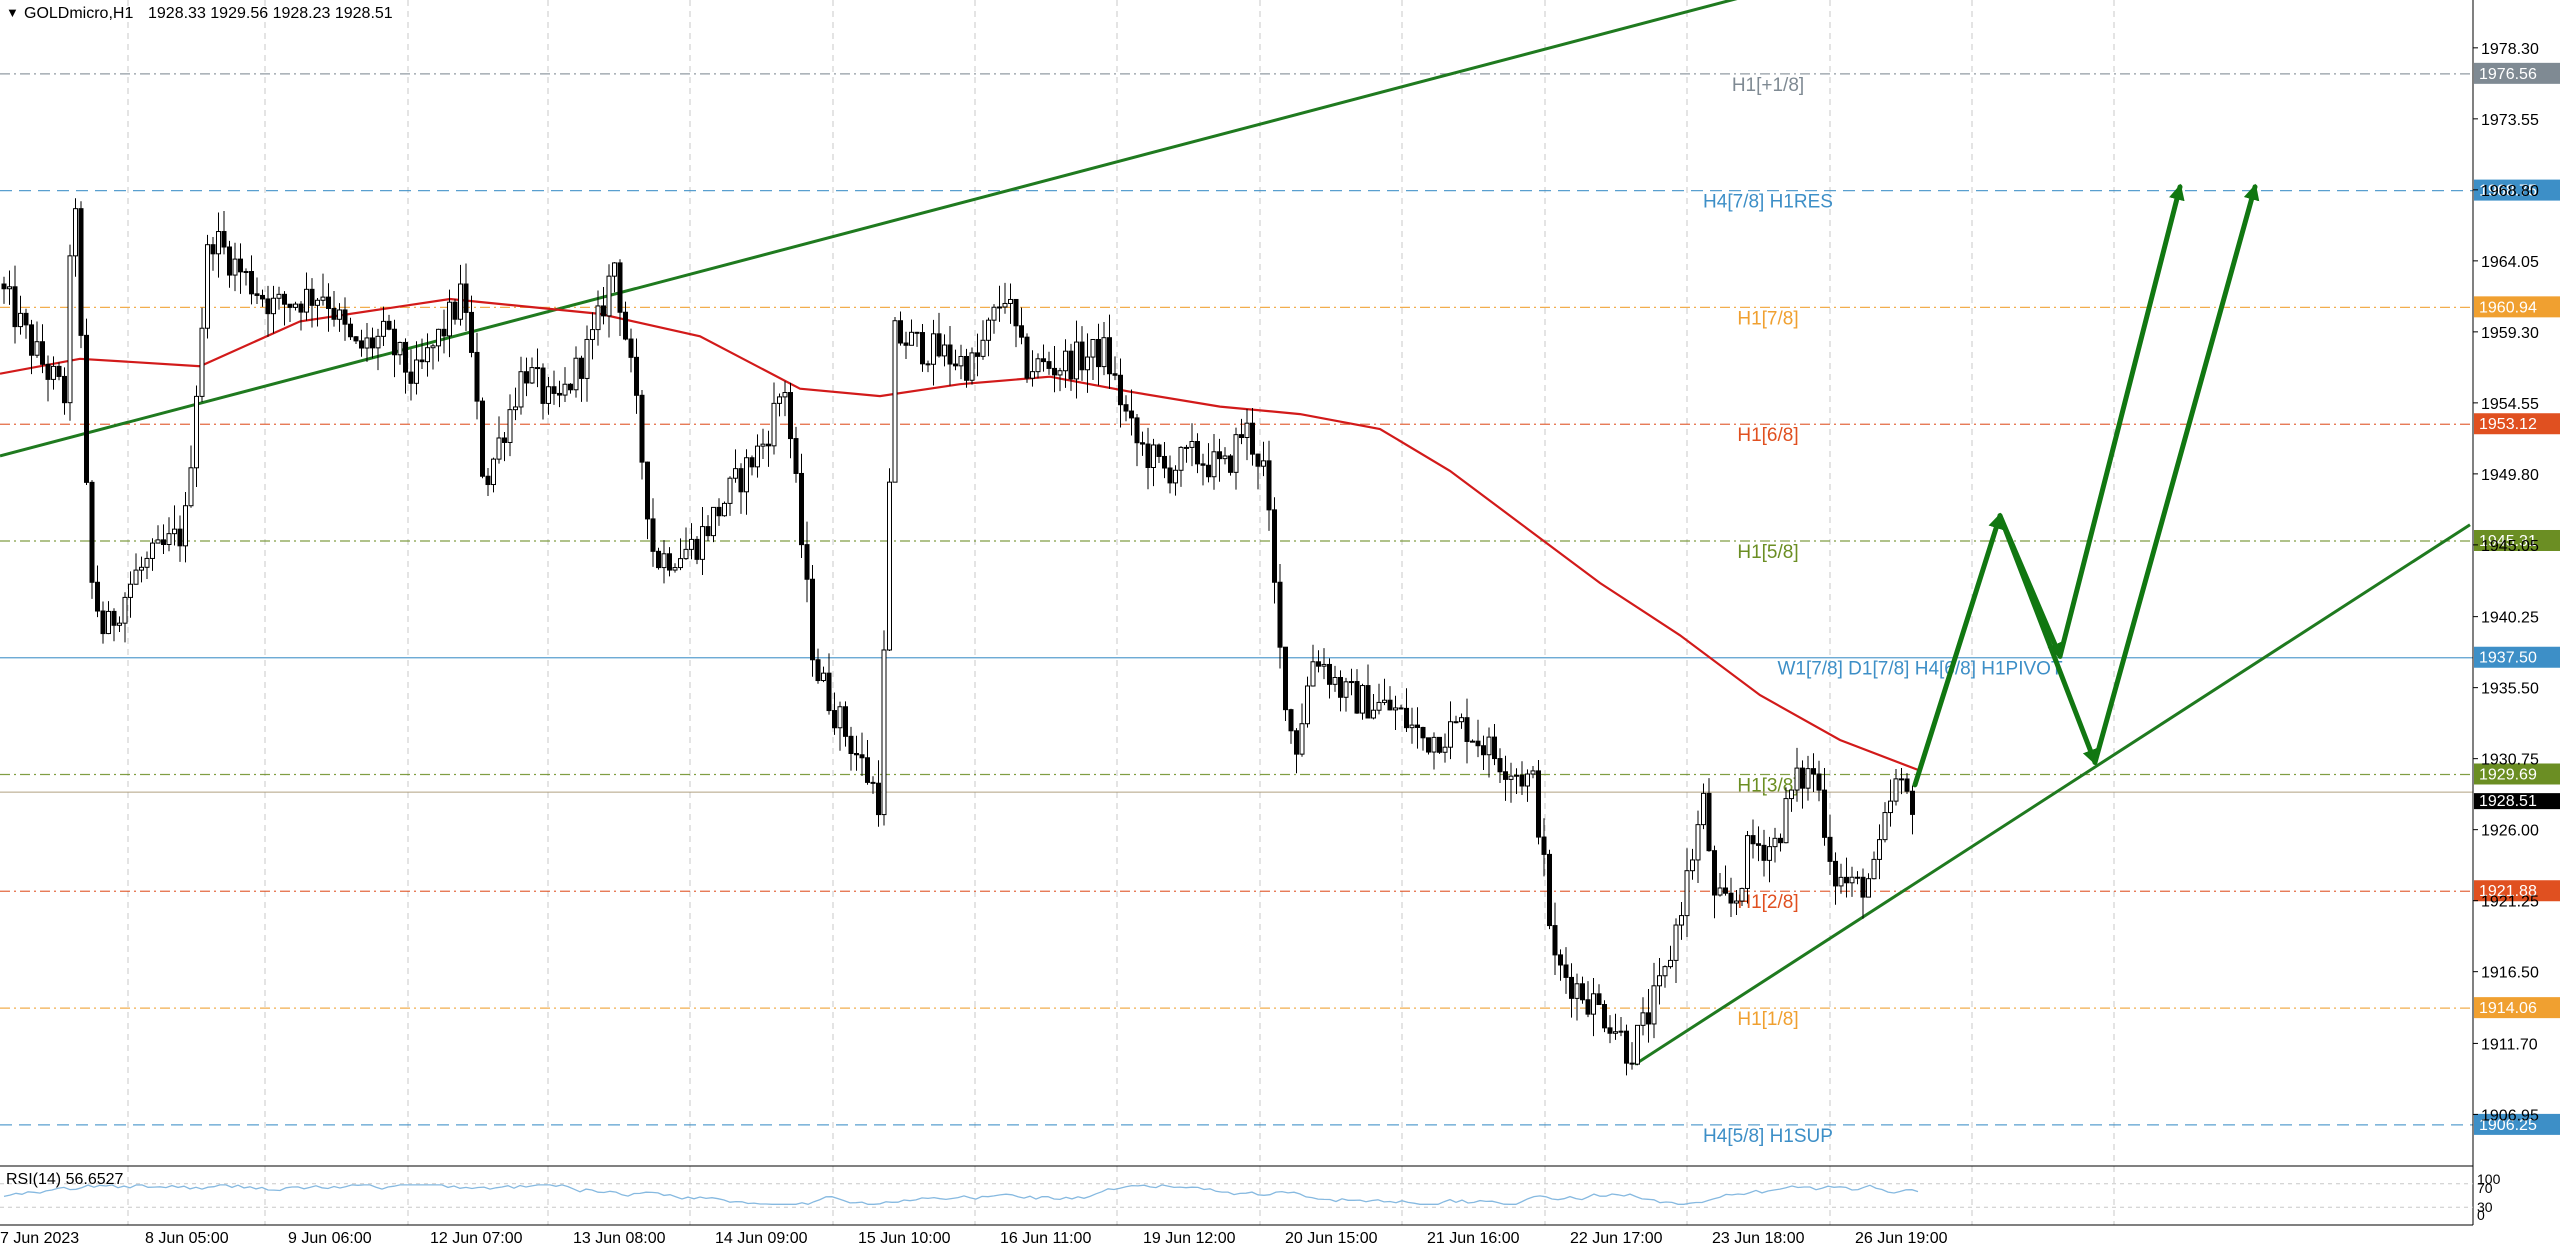 The height and width of the screenshot is (1248, 2560). Describe the element at coordinates (12, 12) in the screenshot. I see `header-triangle-icon: ▼` at that location.